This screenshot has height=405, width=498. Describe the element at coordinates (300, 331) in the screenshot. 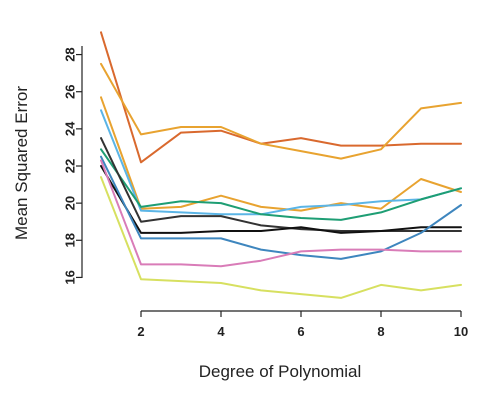

I see `x-tick-label-6: 6` at that location.